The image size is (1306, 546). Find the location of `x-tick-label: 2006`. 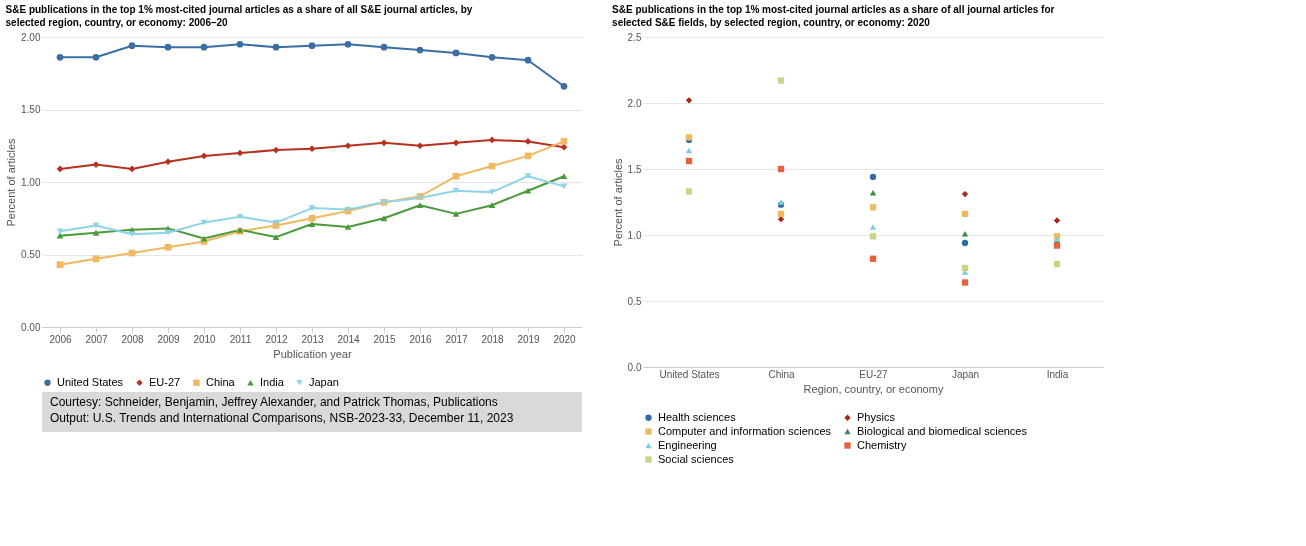

x-tick-label: 2006 is located at coordinates (61, 339).